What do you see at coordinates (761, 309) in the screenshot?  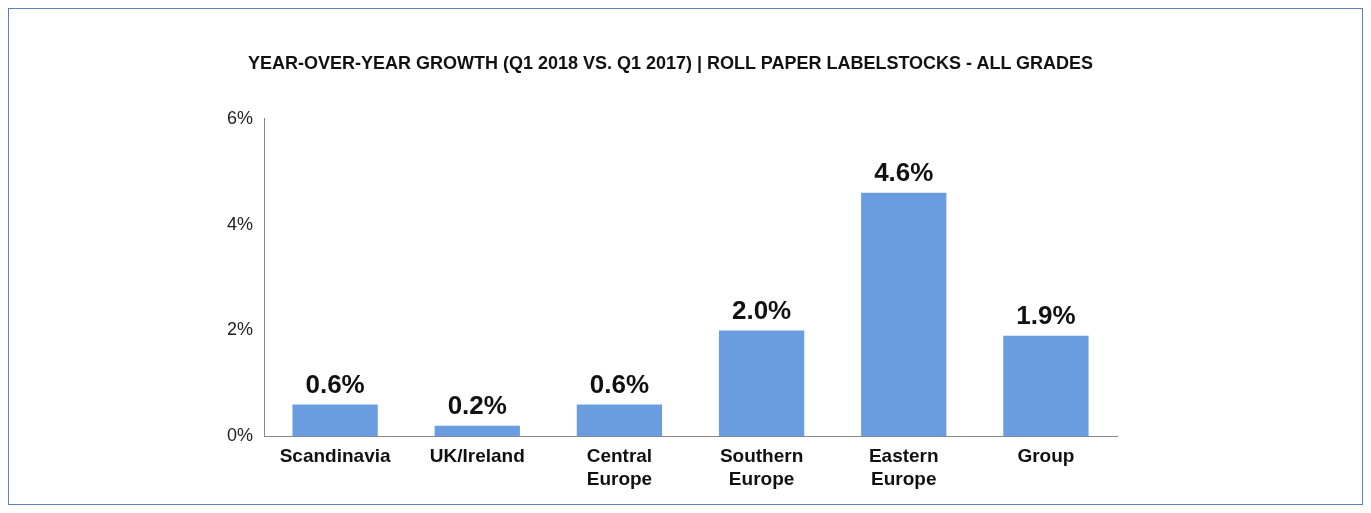 I see `data-label: 2.0%` at bounding box center [761, 309].